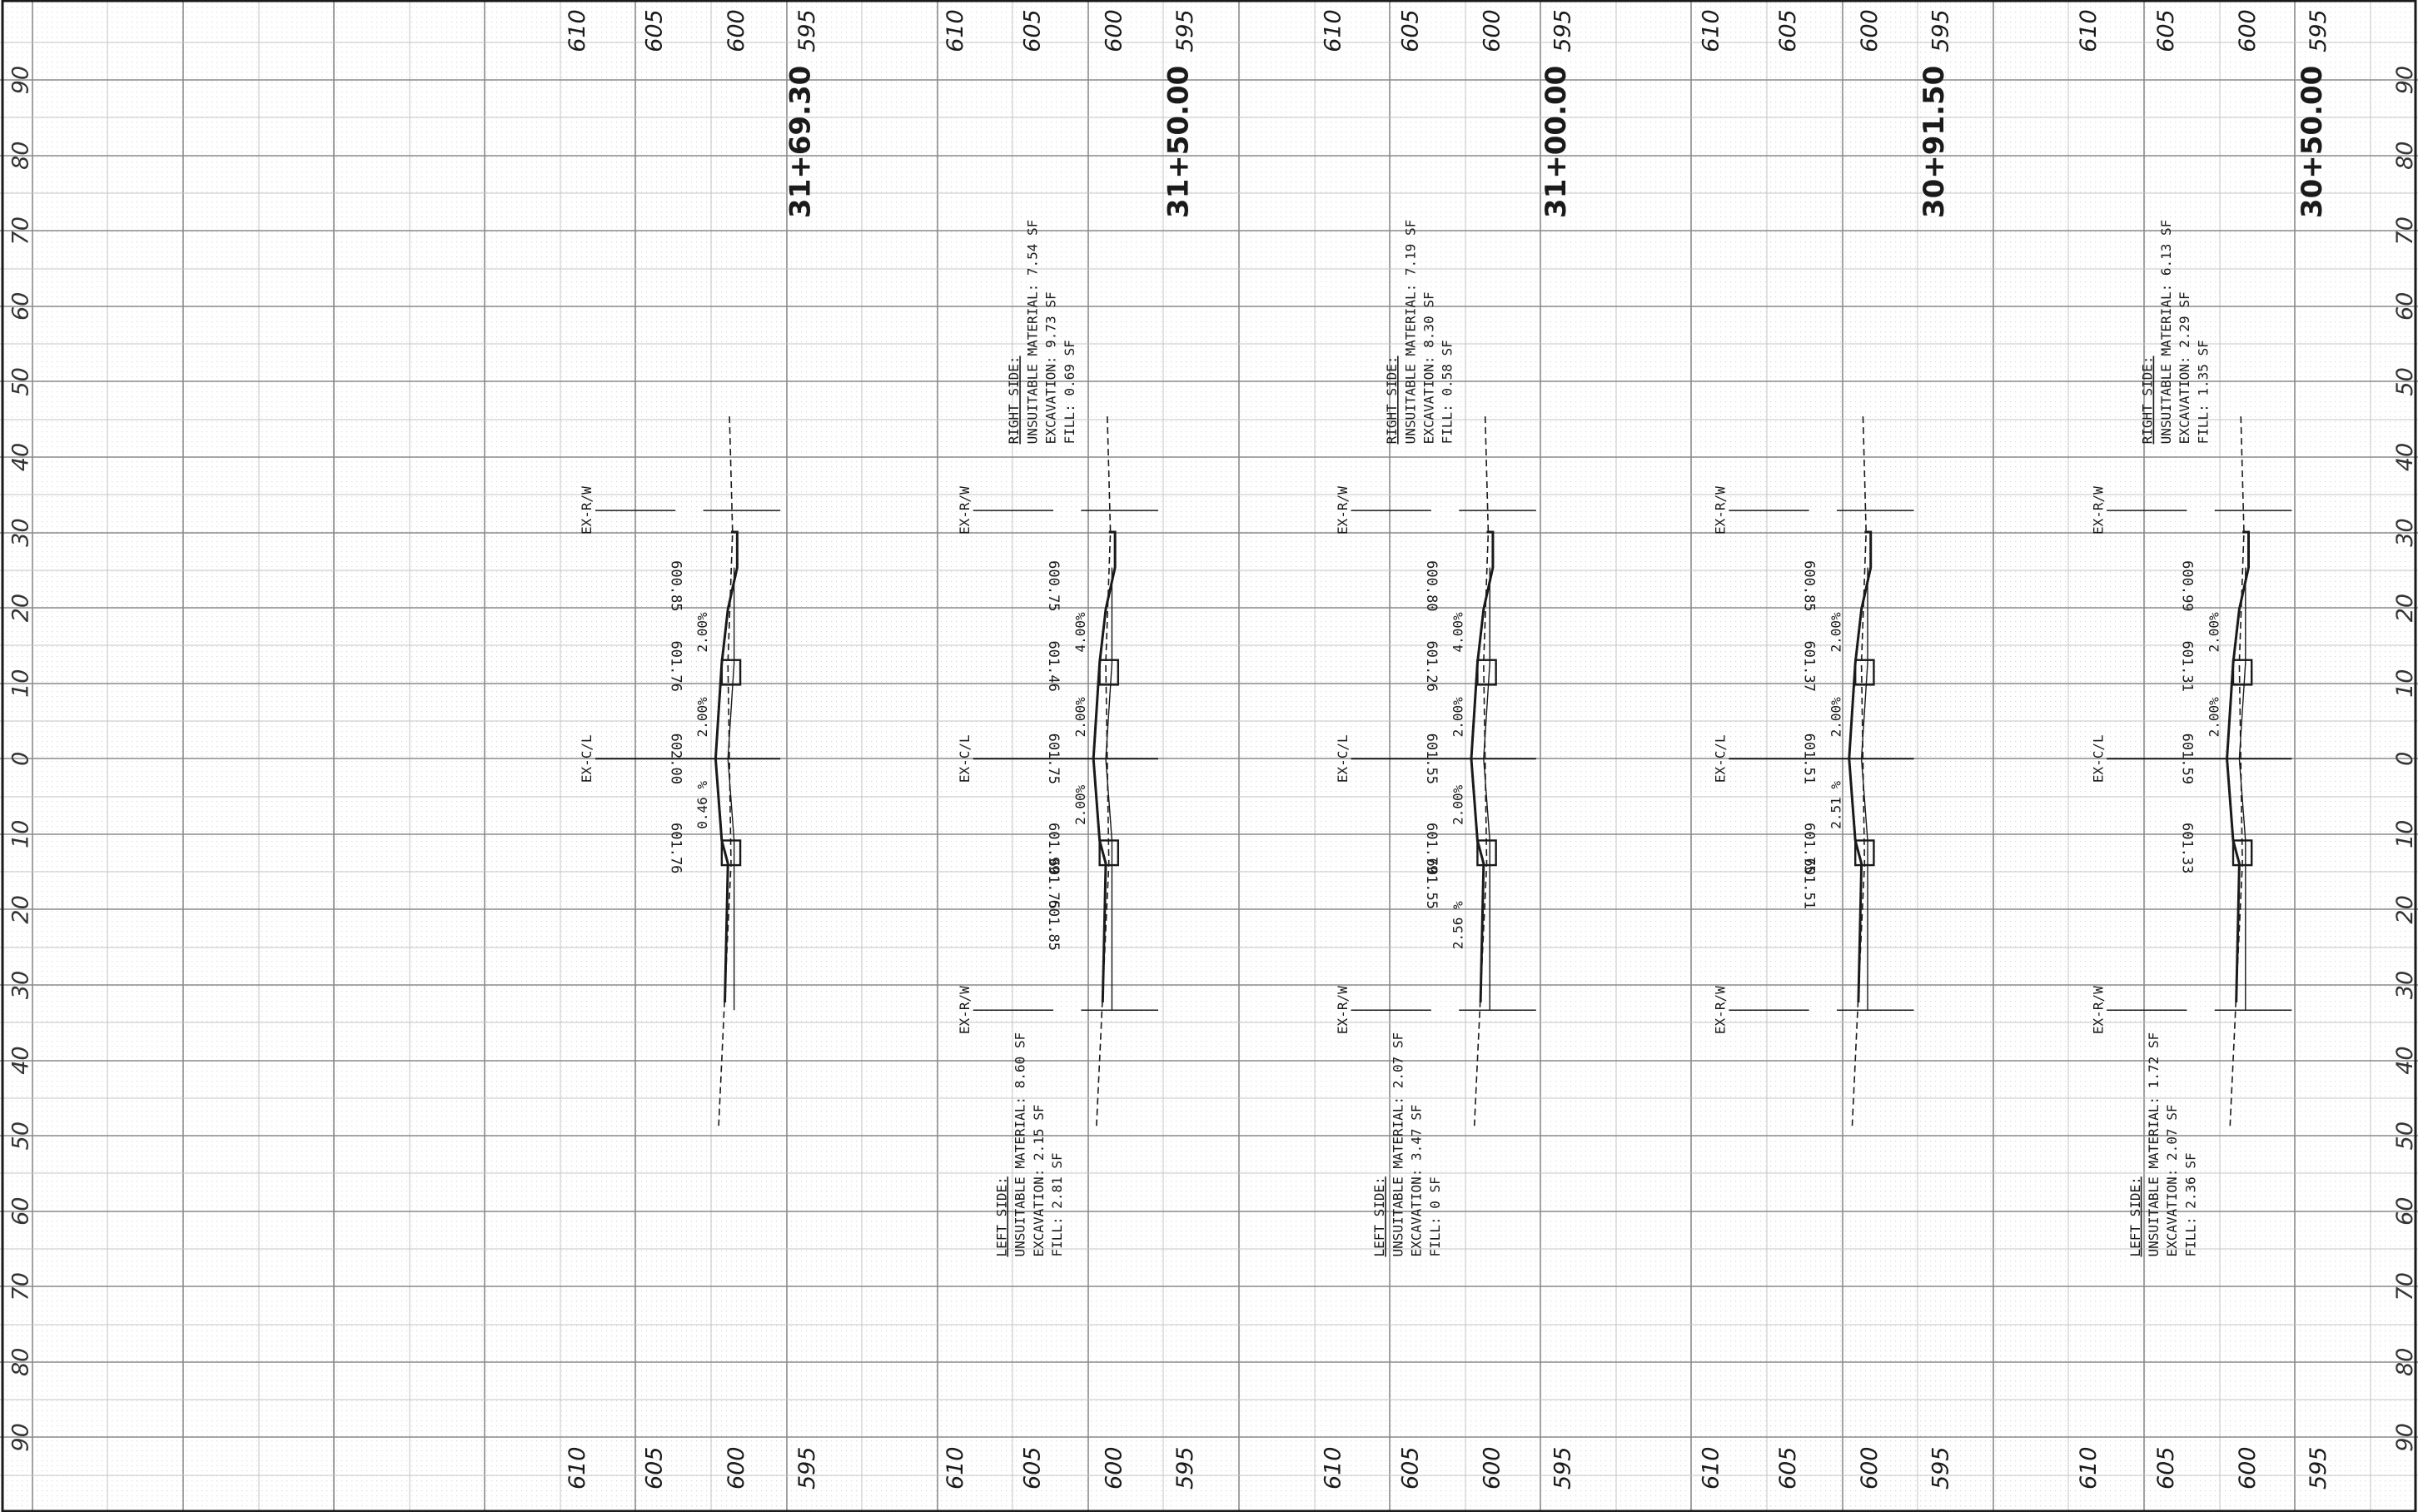  What do you see at coordinates (2203, 392) in the screenshot?
I see `right-side-line: FILL: 1.35 SF` at bounding box center [2203, 392].